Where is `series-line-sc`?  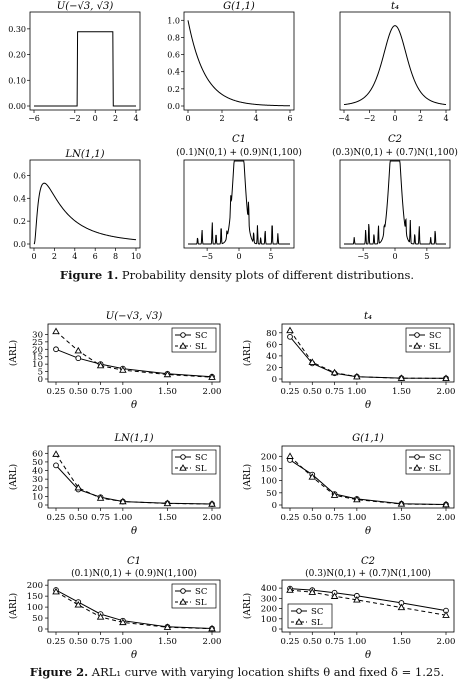 series-line-sc is located at coordinates (368, 600).